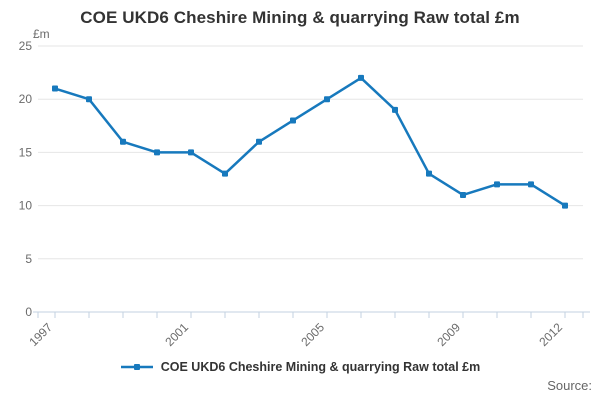  What do you see at coordinates (28, 312) in the screenshot?
I see `y-axis-tick-label: 0` at bounding box center [28, 312].